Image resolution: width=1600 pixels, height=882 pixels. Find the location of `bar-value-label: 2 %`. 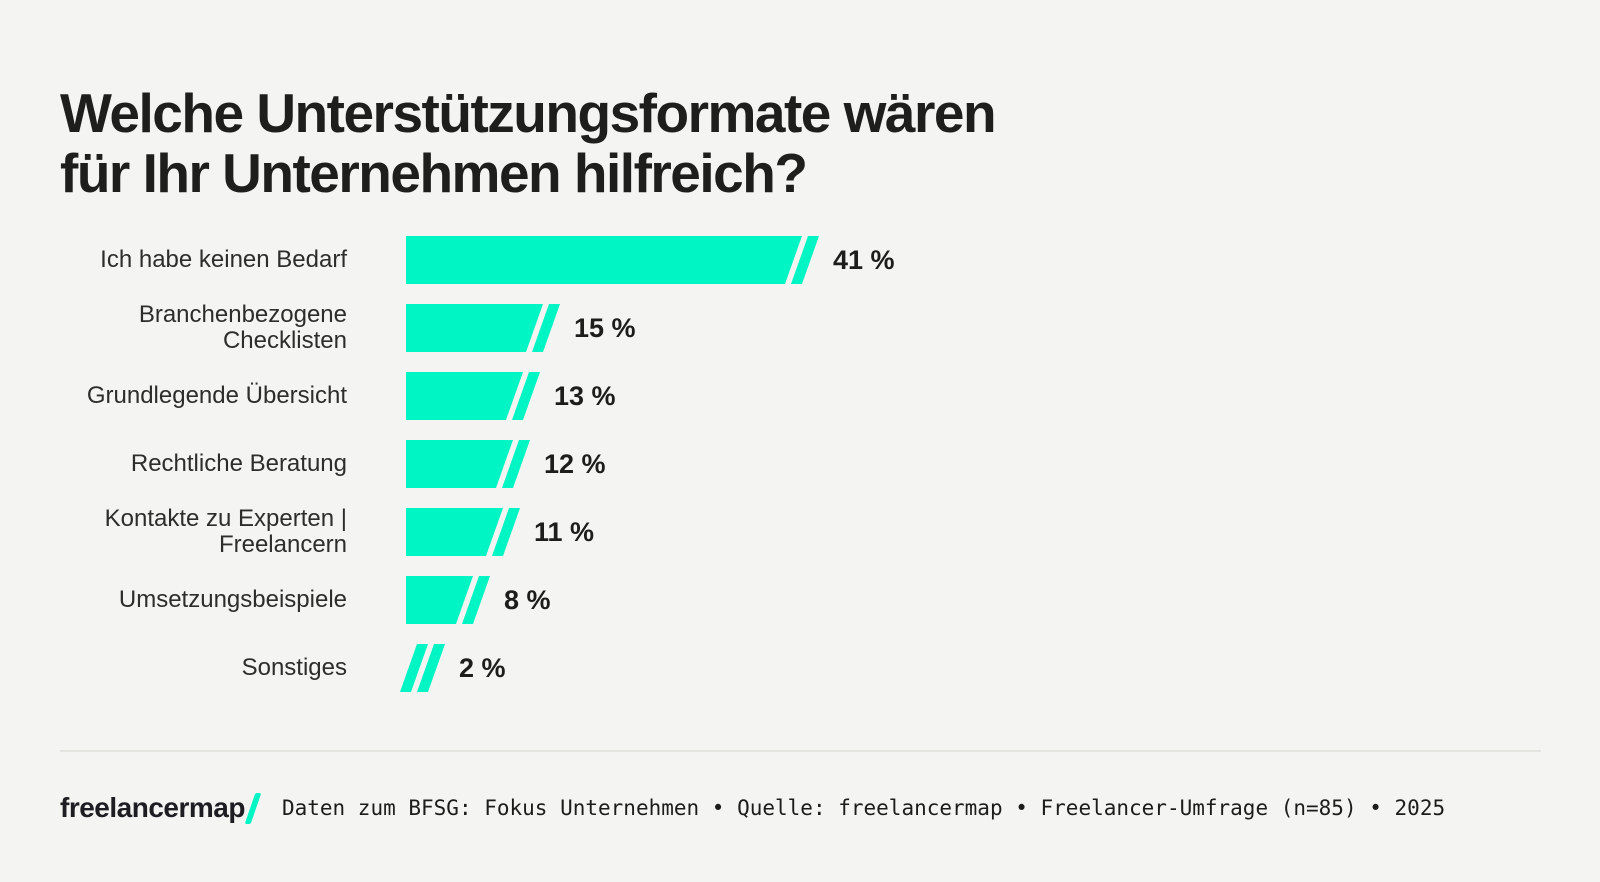

bar-value-label: 2 % is located at coordinates (482, 667).